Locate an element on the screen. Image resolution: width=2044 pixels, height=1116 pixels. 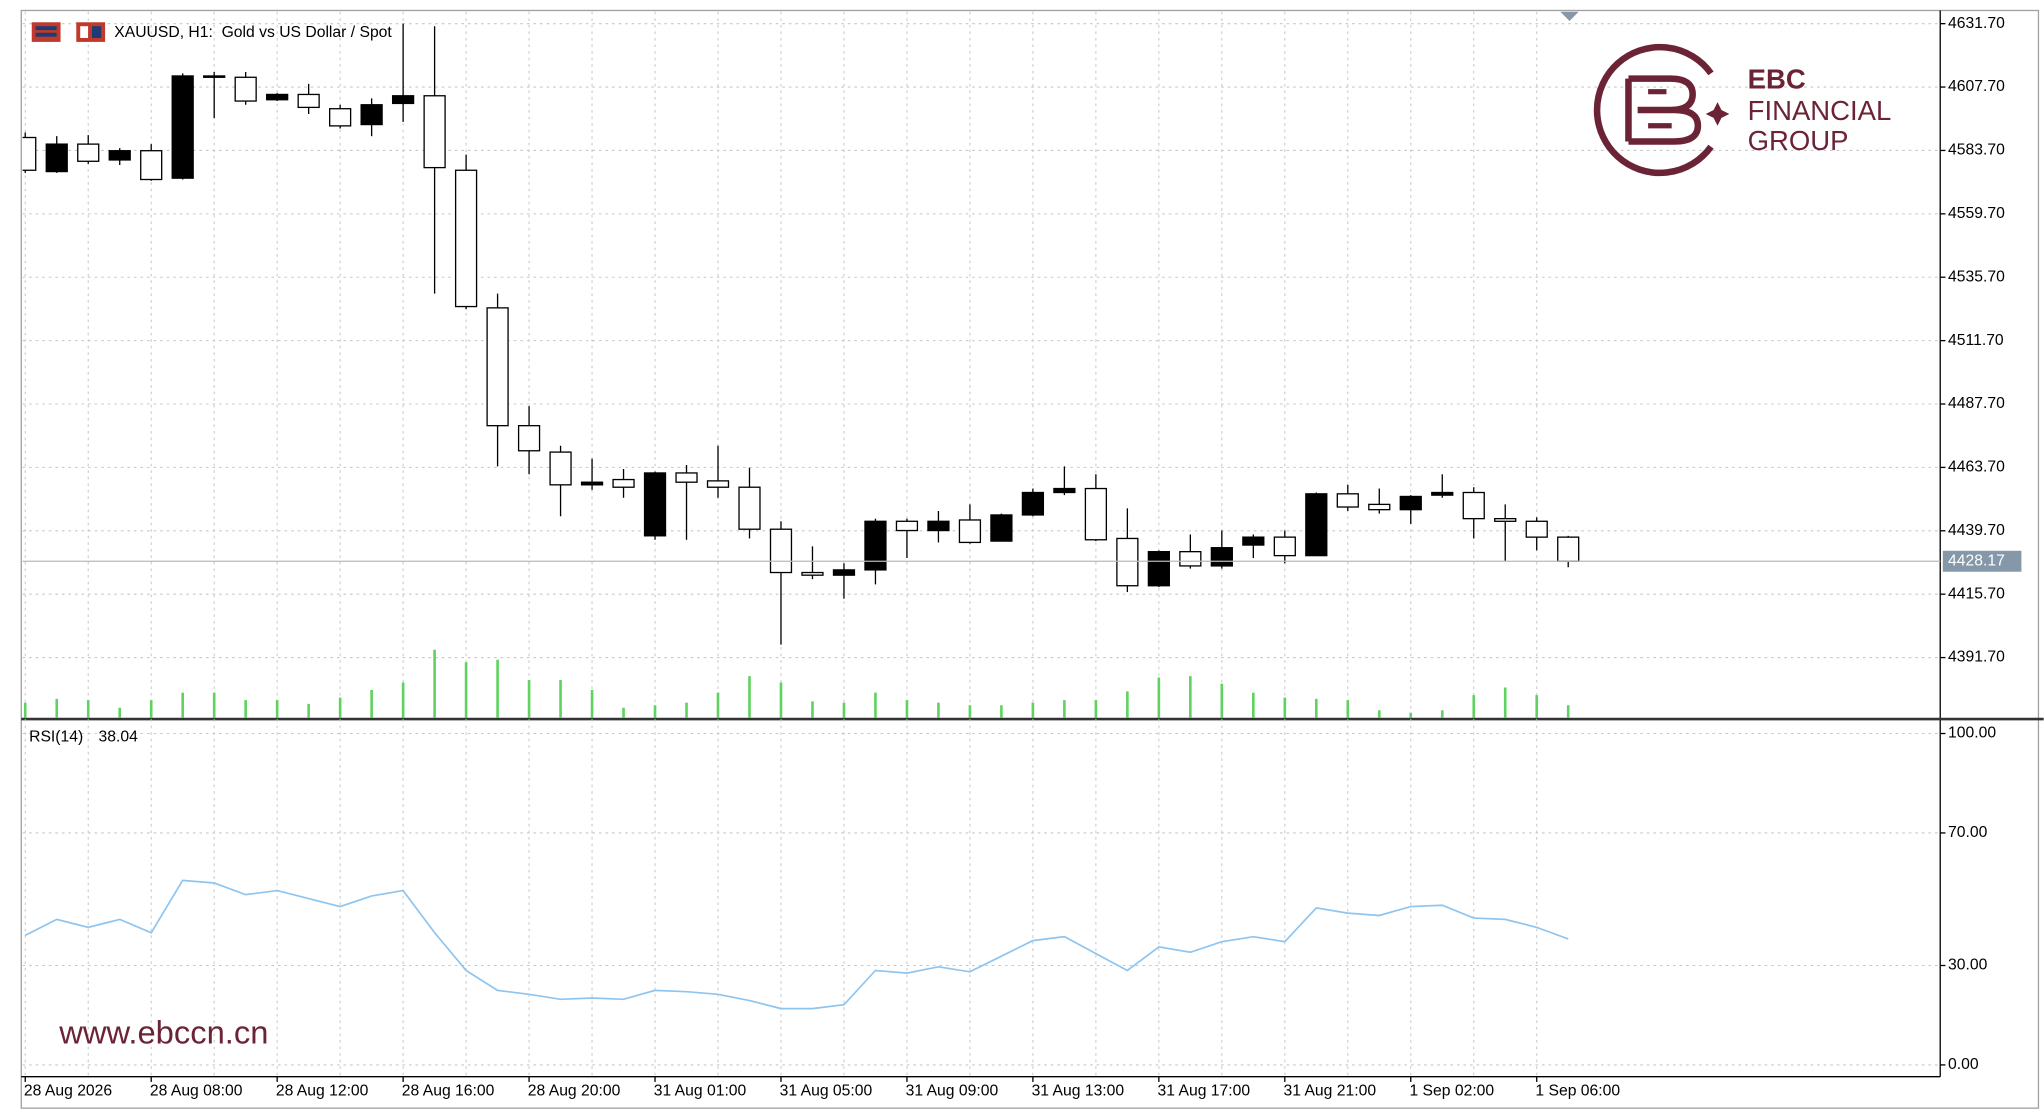
x-tick-label: 31 Aug 05:00 is located at coordinates (826, 1090).